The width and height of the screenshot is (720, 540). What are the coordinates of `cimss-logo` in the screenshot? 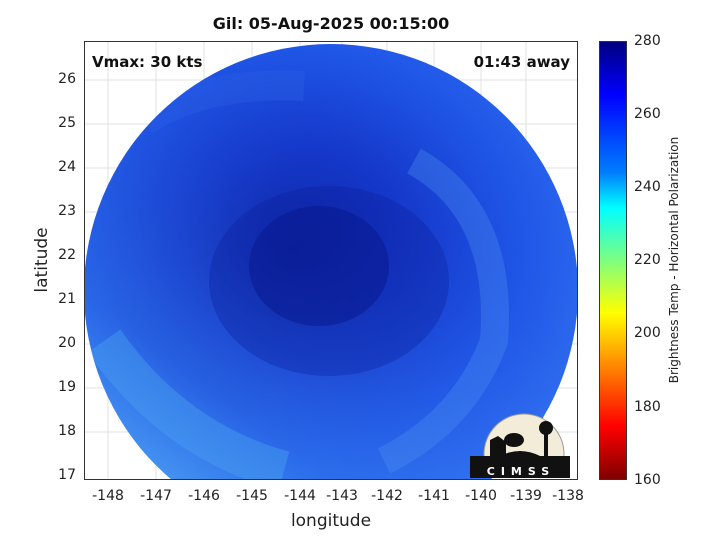 It's located at (520, 445).